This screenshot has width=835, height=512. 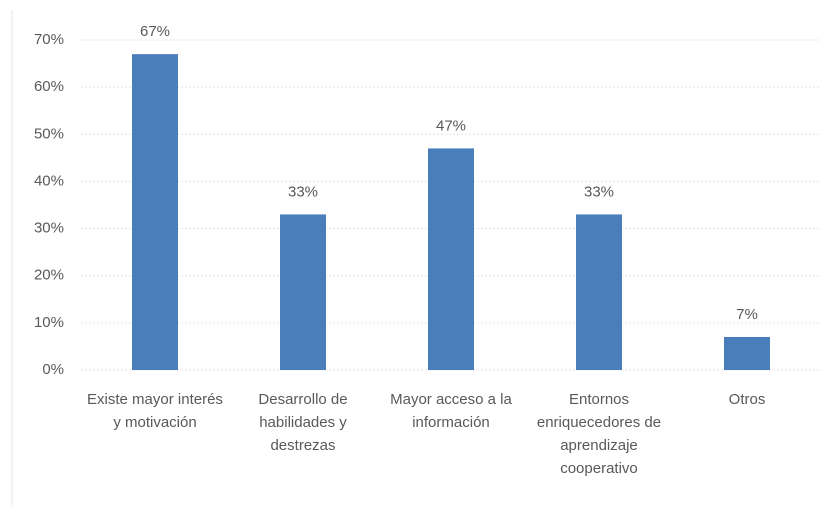 What do you see at coordinates (49, 39) in the screenshot?
I see `y-tick-label: 70%` at bounding box center [49, 39].